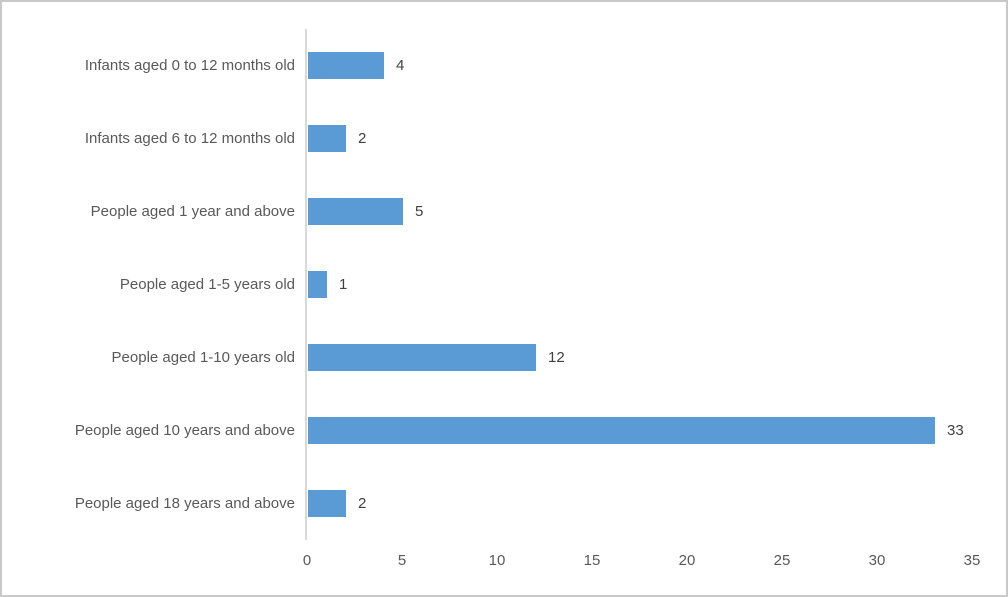 The height and width of the screenshot is (597, 1008). Describe the element at coordinates (184, 503) in the screenshot. I see `category-label: People aged 18 years and above` at that location.